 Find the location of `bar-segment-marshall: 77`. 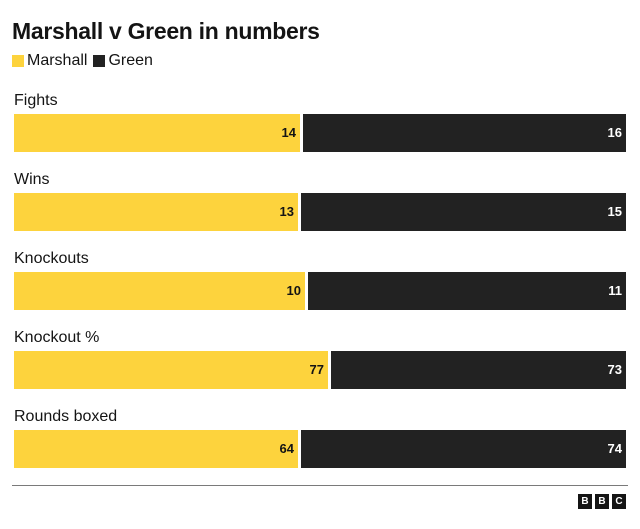

bar-segment-marshall: 77 is located at coordinates (171, 370).